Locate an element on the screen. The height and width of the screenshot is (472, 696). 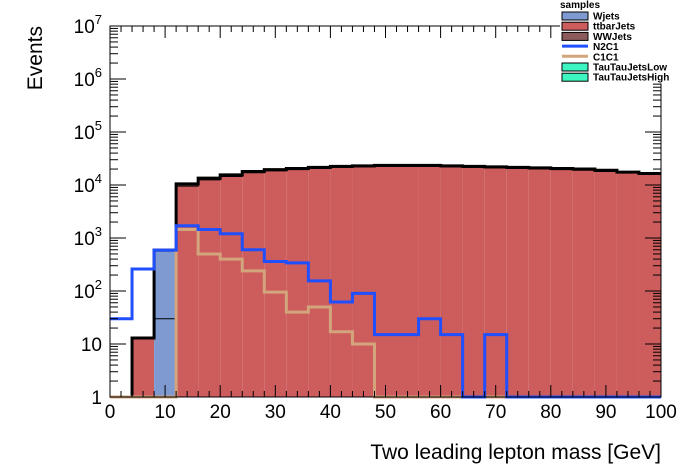
legend-label: TauTauJetsHigh is located at coordinates (631, 78).